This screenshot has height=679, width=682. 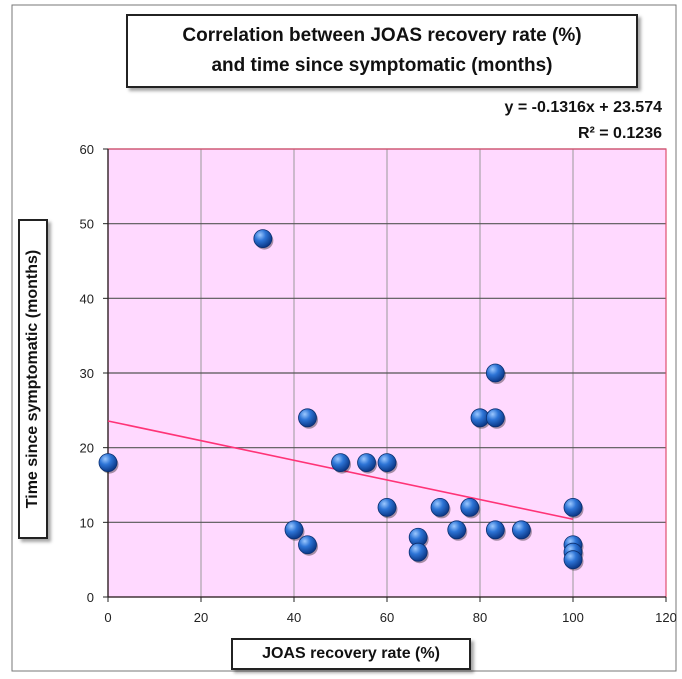 What do you see at coordinates (666, 617) in the screenshot?
I see `x-tick-label: 120` at bounding box center [666, 617].